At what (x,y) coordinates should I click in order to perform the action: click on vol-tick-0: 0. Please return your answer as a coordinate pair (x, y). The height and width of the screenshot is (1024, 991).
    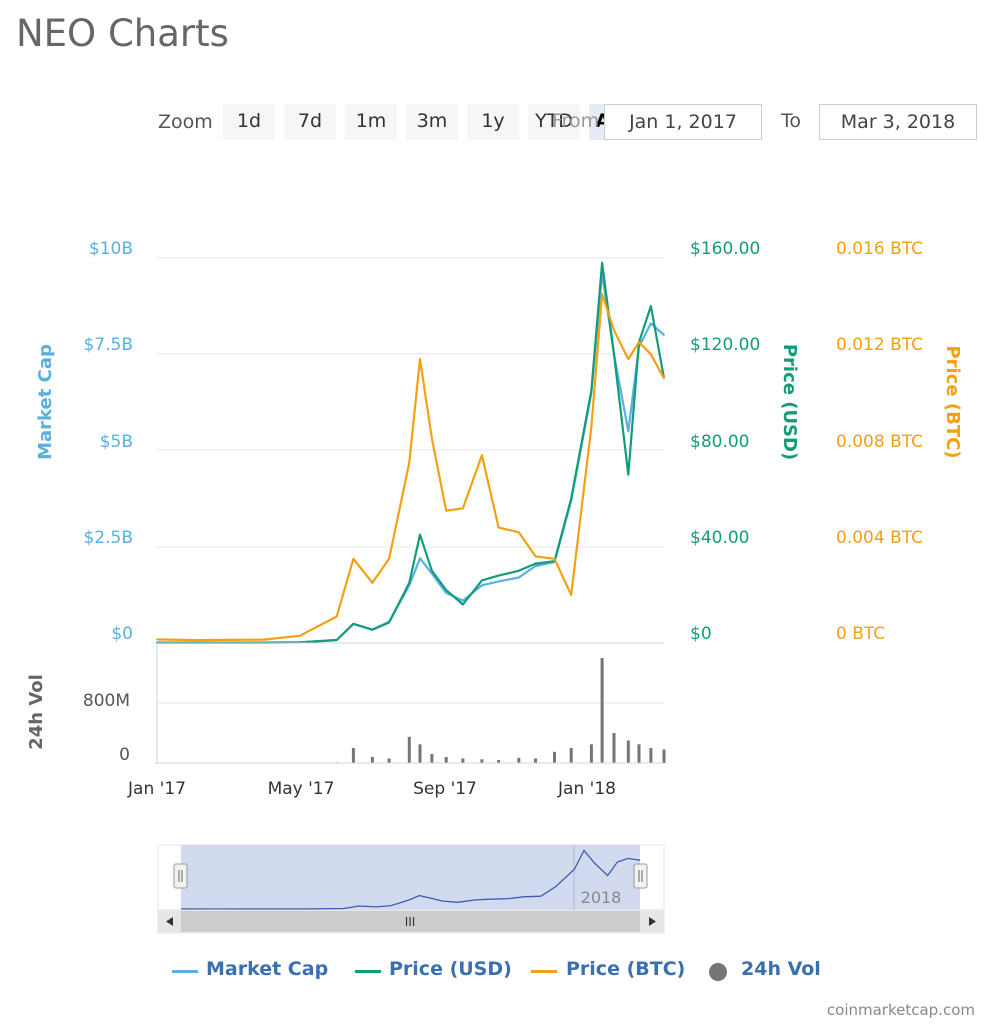
    Looking at the image, I should click on (124, 755).